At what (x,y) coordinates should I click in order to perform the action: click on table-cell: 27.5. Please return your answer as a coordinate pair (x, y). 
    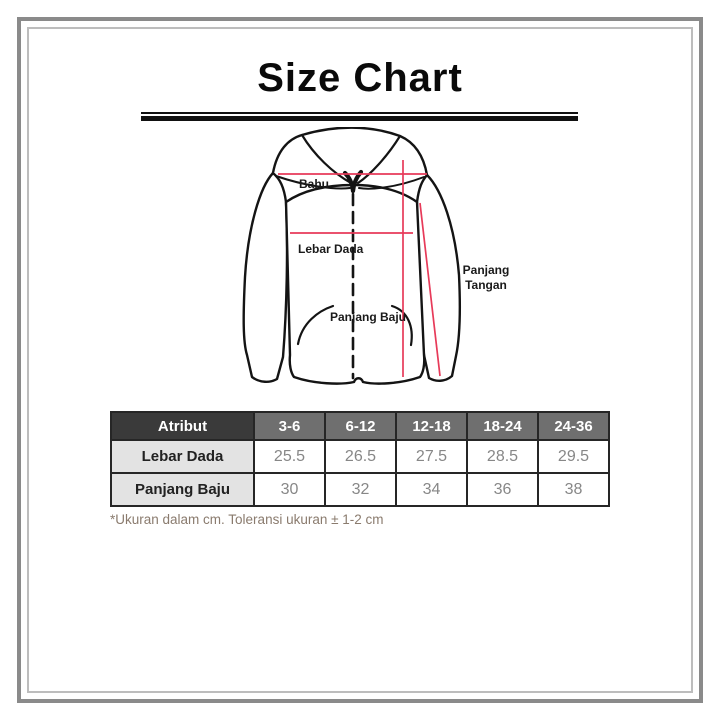
    Looking at the image, I should click on (431, 456).